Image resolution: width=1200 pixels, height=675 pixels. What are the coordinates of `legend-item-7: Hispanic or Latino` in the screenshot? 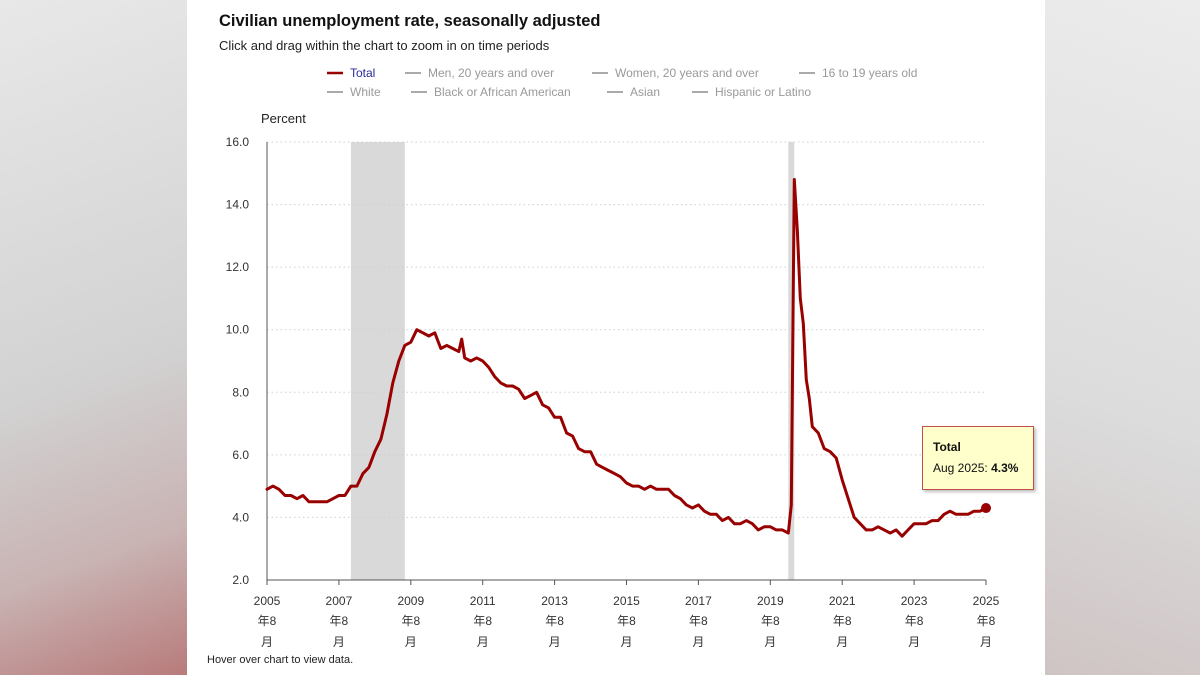 It's located at (763, 92).